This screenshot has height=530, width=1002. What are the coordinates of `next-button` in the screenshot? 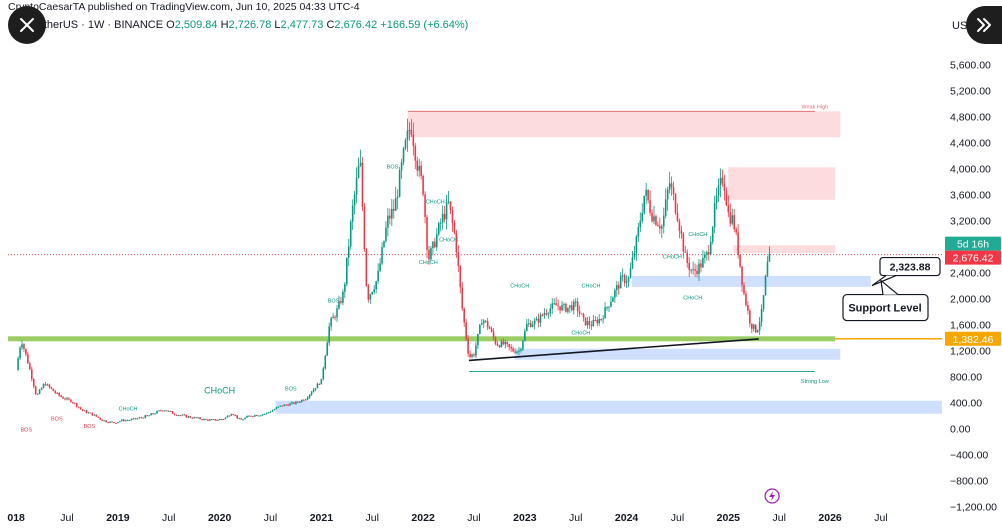 It's located at (984, 25).